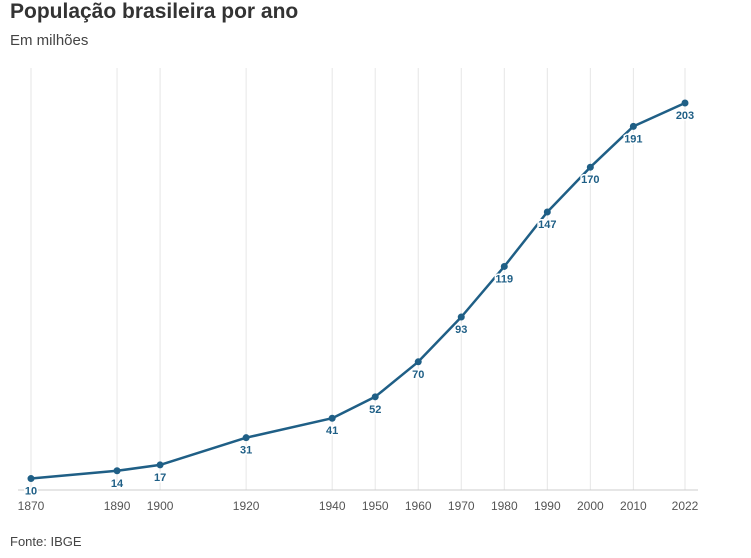  I want to click on data-label-1920: 31, so click(246, 451).